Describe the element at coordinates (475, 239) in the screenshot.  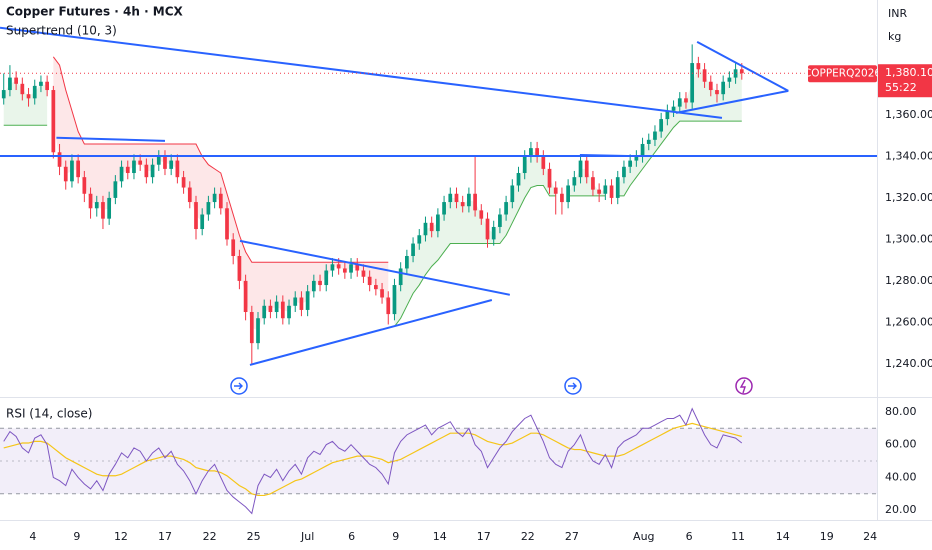
I see `supertrend-fill` at that location.